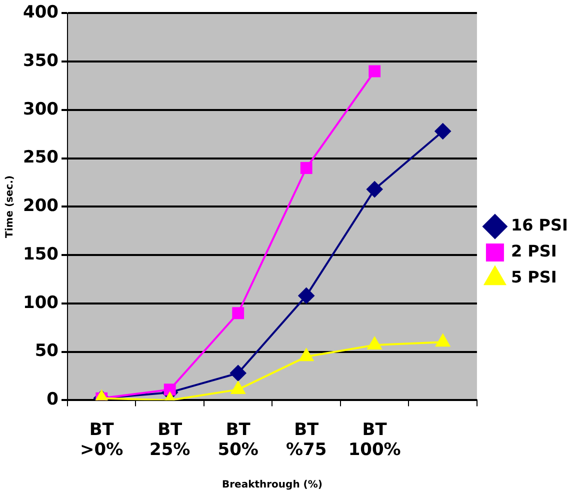 The image size is (582, 495). I want to click on legend-label: 16 PSI, so click(539, 225).